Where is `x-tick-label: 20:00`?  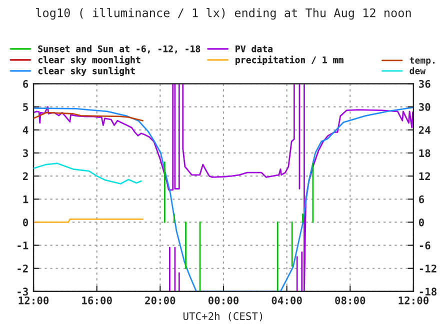 x-tick-label: 20:00 is located at coordinates (160, 300).